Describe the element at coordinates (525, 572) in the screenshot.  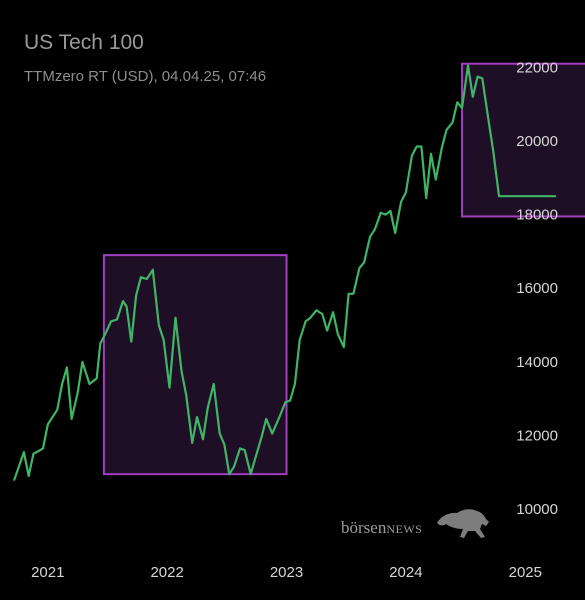
I see `x-tick-label: 2025` at that location.